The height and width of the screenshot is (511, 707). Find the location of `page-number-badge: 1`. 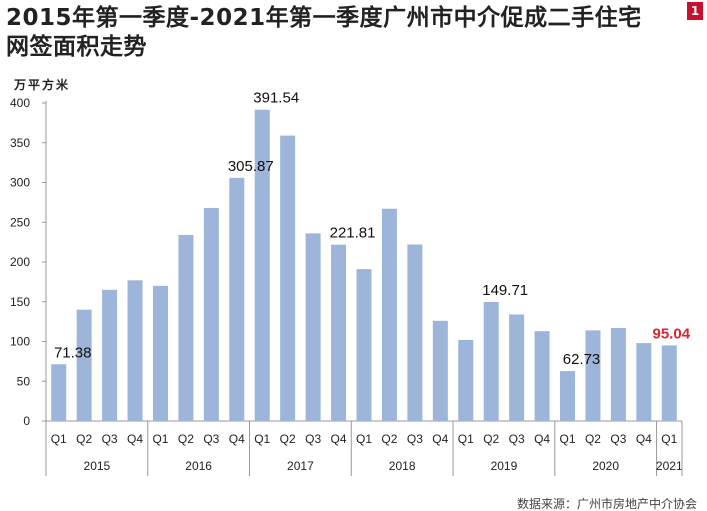

page-number-badge: 1 is located at coordinates (695, 11).